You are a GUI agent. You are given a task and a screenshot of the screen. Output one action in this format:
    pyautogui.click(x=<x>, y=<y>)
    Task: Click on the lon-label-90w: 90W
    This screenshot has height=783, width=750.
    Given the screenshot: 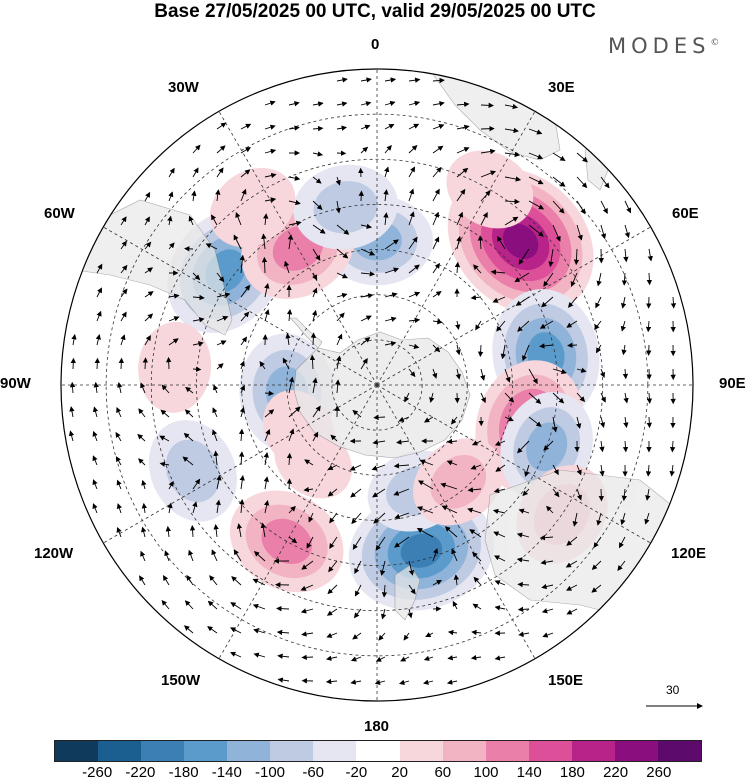 What is the action you would take?
    pyautogui.click(x=15, y=383)
    